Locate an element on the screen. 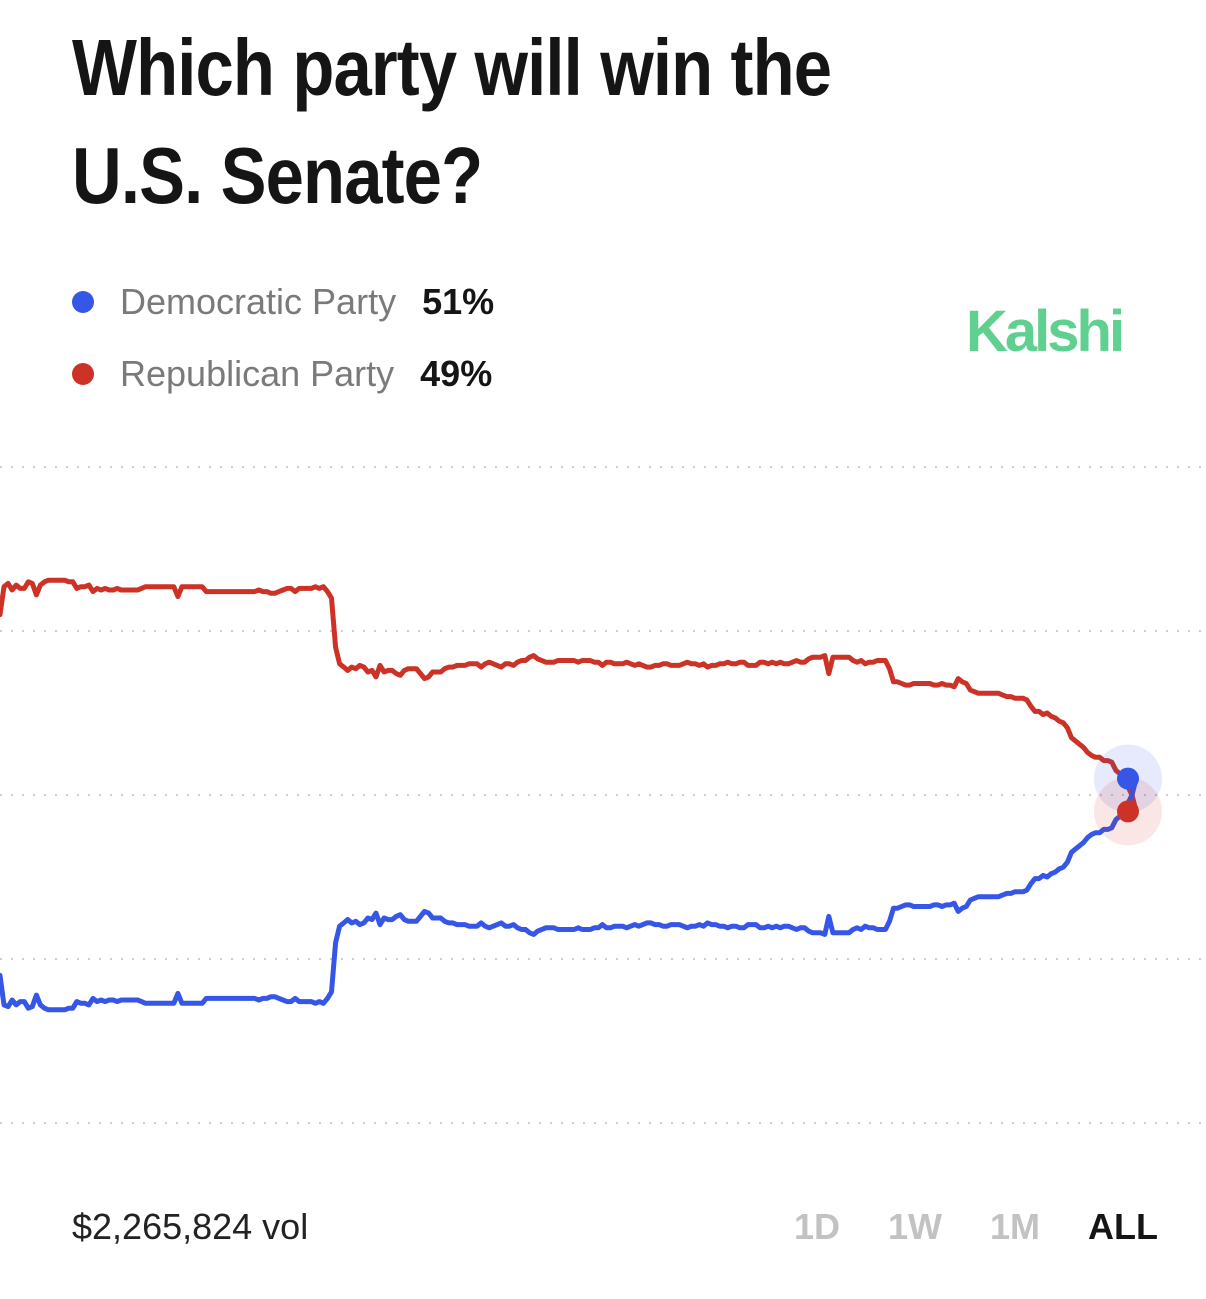 The height and width of the screenshot is (1299, 1206). democratic-dot-icon is located at coordinates (83, 302).